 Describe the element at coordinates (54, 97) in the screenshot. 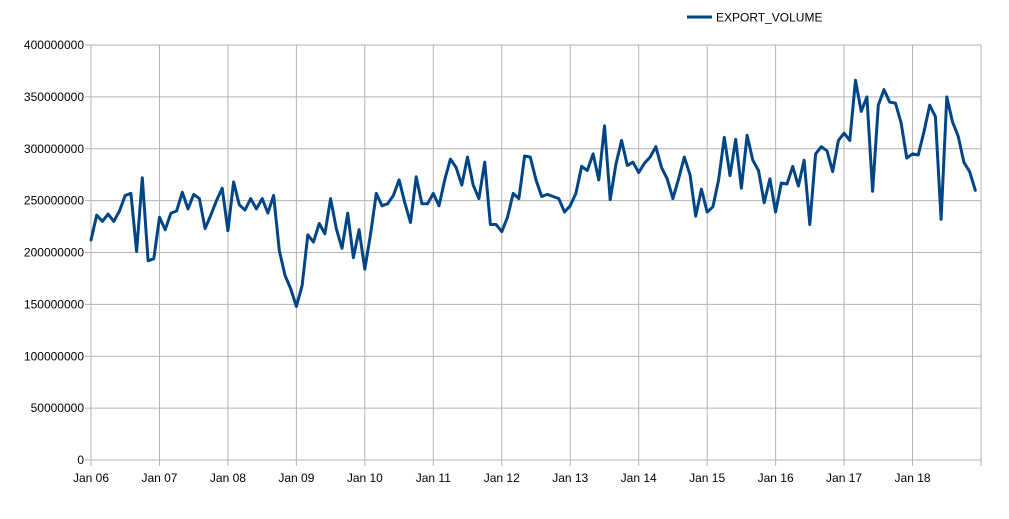

I see `y-tick-label: 350000000` at that location.